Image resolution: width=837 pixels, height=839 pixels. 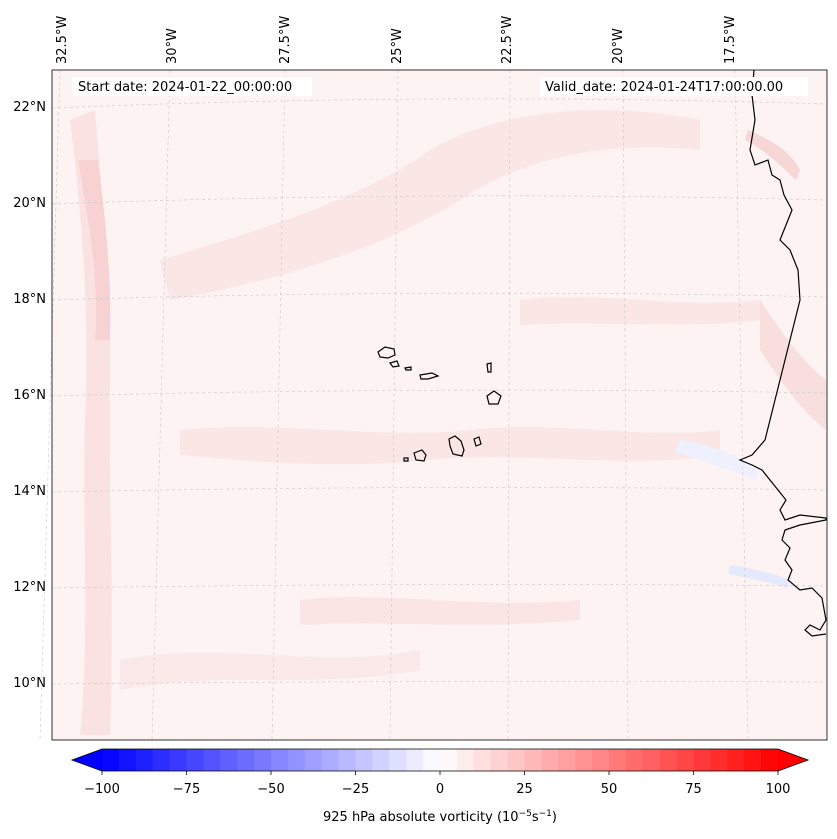 I want to click on latitude-tick-labels: 22°N 20°N 18°N 16°N 14°N 12°N 10°N, so click(x=29, y=395).